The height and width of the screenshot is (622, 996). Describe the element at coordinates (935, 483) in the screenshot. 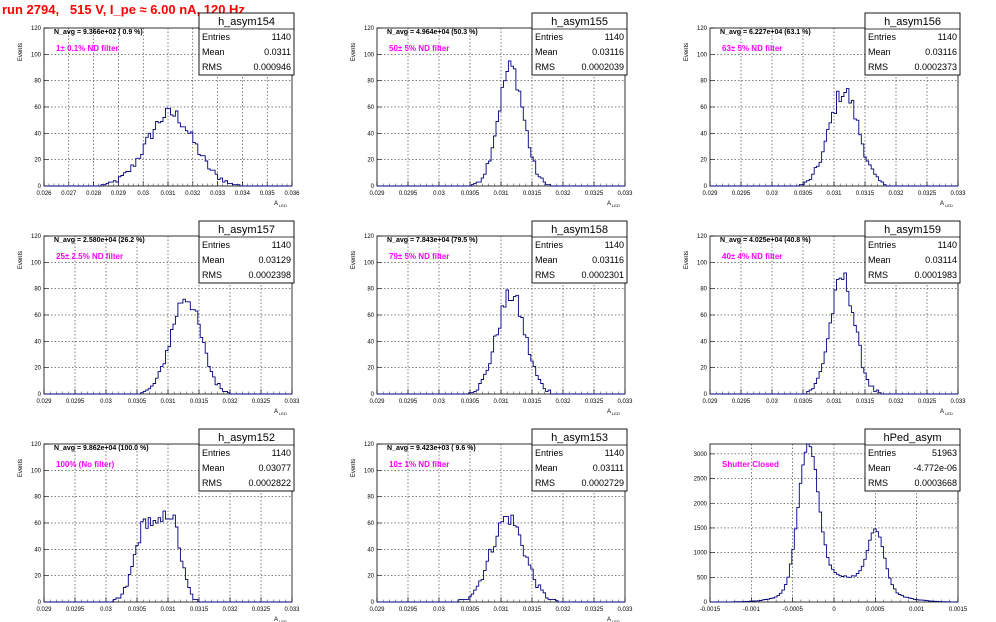

I see `stats-rms-value: 0.0003668` at that location.